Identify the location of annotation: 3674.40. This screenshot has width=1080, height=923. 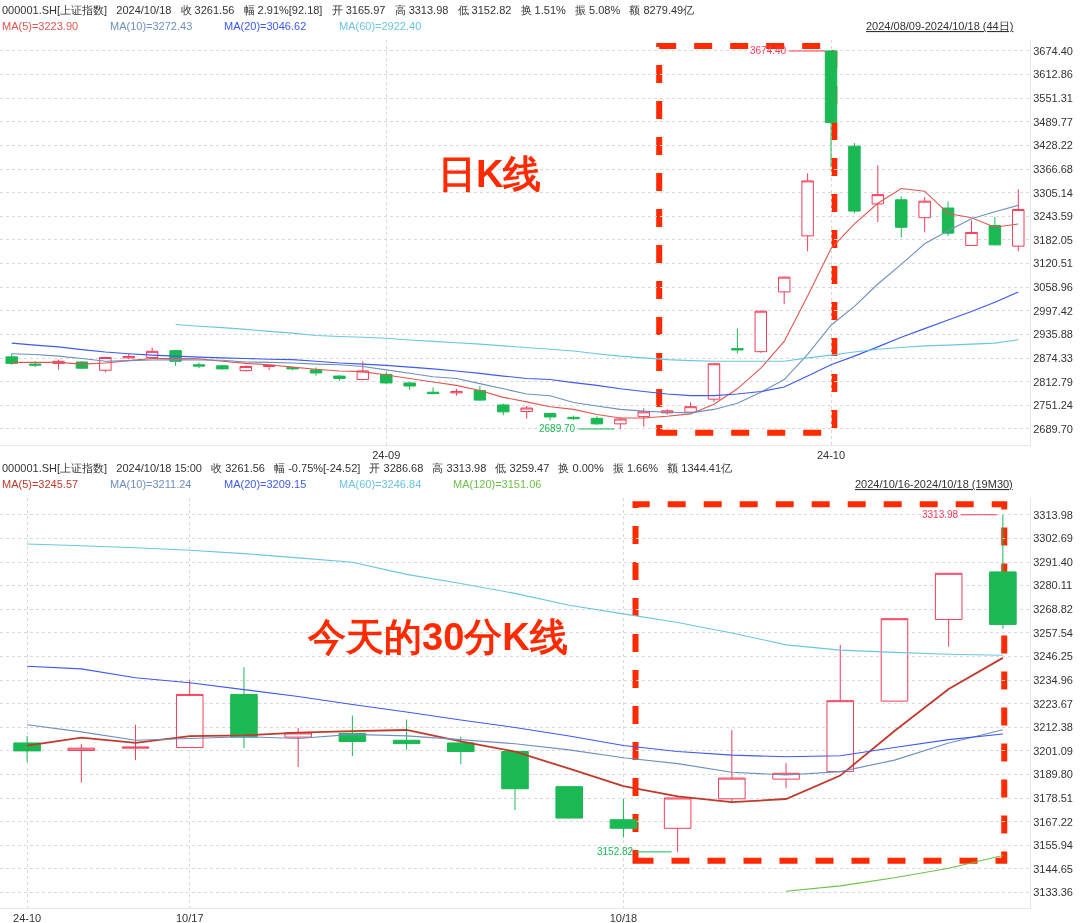
(768, 50).